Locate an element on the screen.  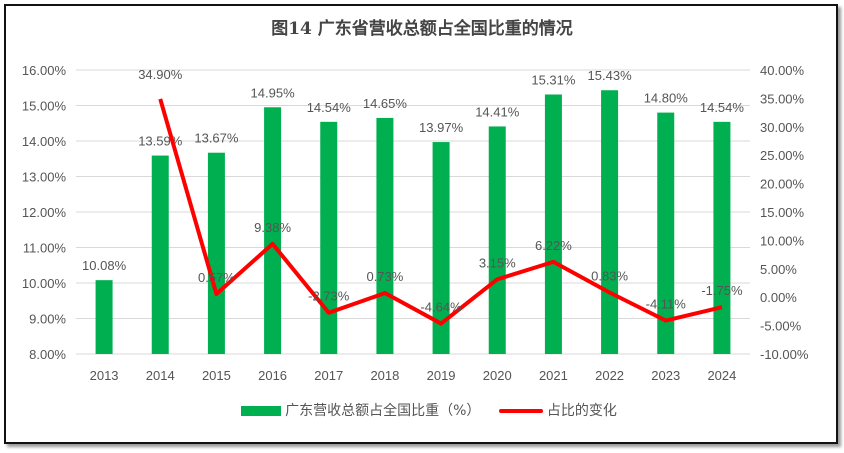
line-label: 6.22% is located at coordinates (553, 245).